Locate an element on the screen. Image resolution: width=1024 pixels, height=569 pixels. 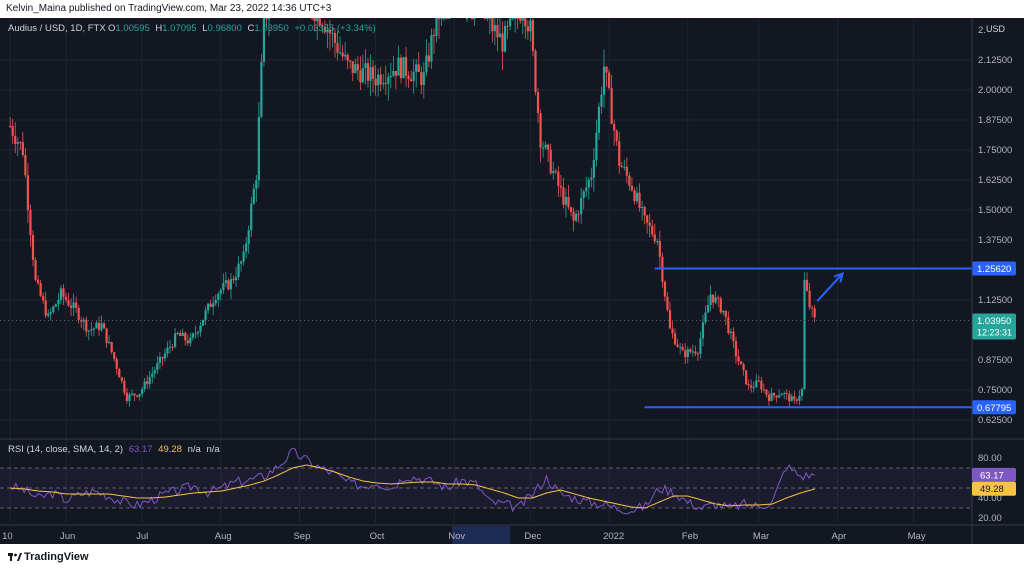
symbol-line: Audius / USD, 1D, FTX is located at coordinates (57, 28).